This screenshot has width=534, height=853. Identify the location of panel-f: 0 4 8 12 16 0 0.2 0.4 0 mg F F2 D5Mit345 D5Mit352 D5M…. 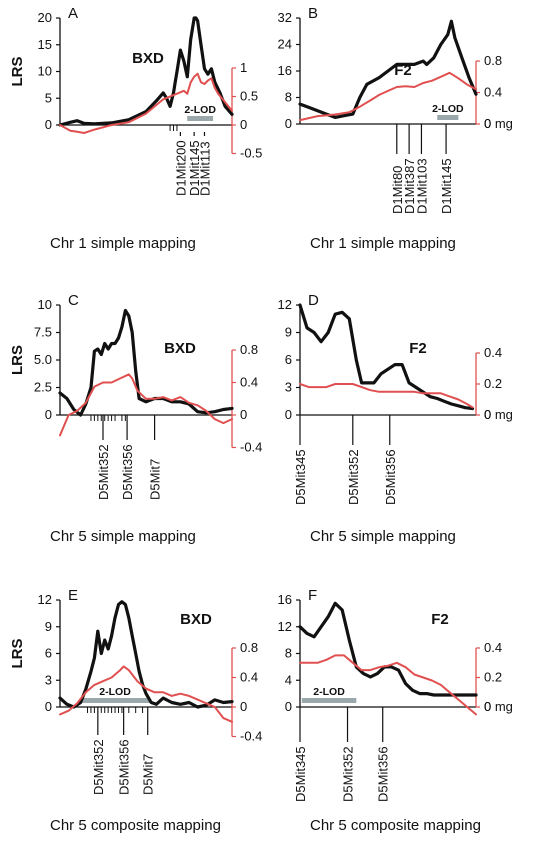
(395, 710).